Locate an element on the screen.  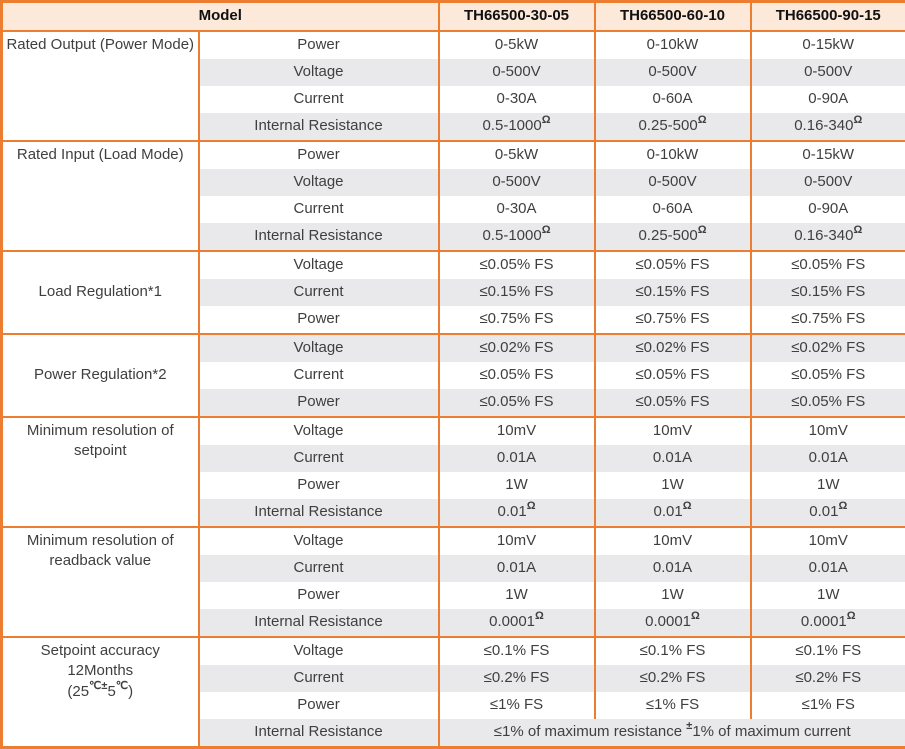
group-label: Load Regulation*1 is located at coordinates (100, 291).